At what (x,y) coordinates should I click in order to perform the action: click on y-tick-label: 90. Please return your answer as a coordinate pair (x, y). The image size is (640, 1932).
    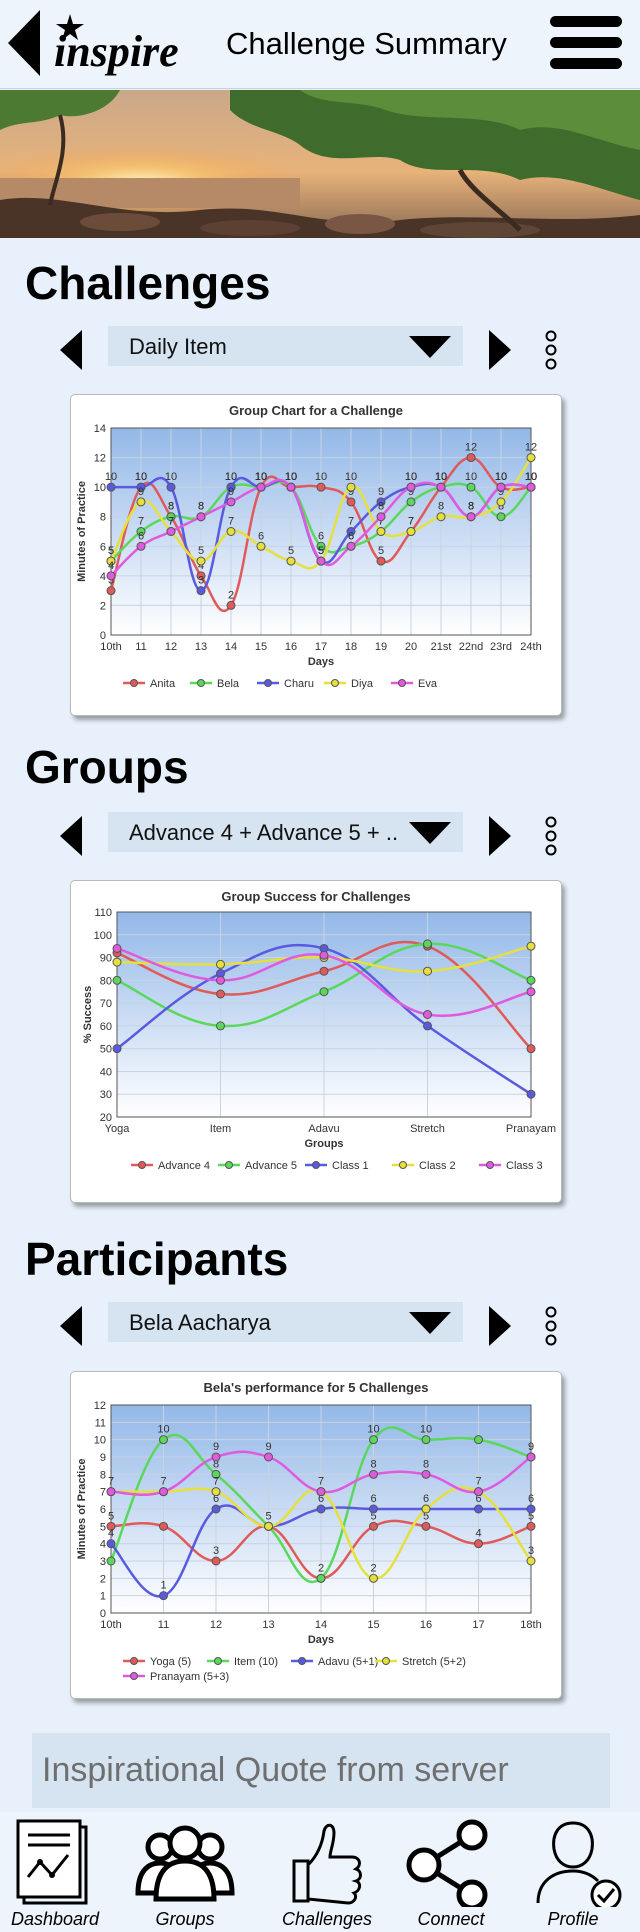
    Looking at the image, I should click on (106, 959).